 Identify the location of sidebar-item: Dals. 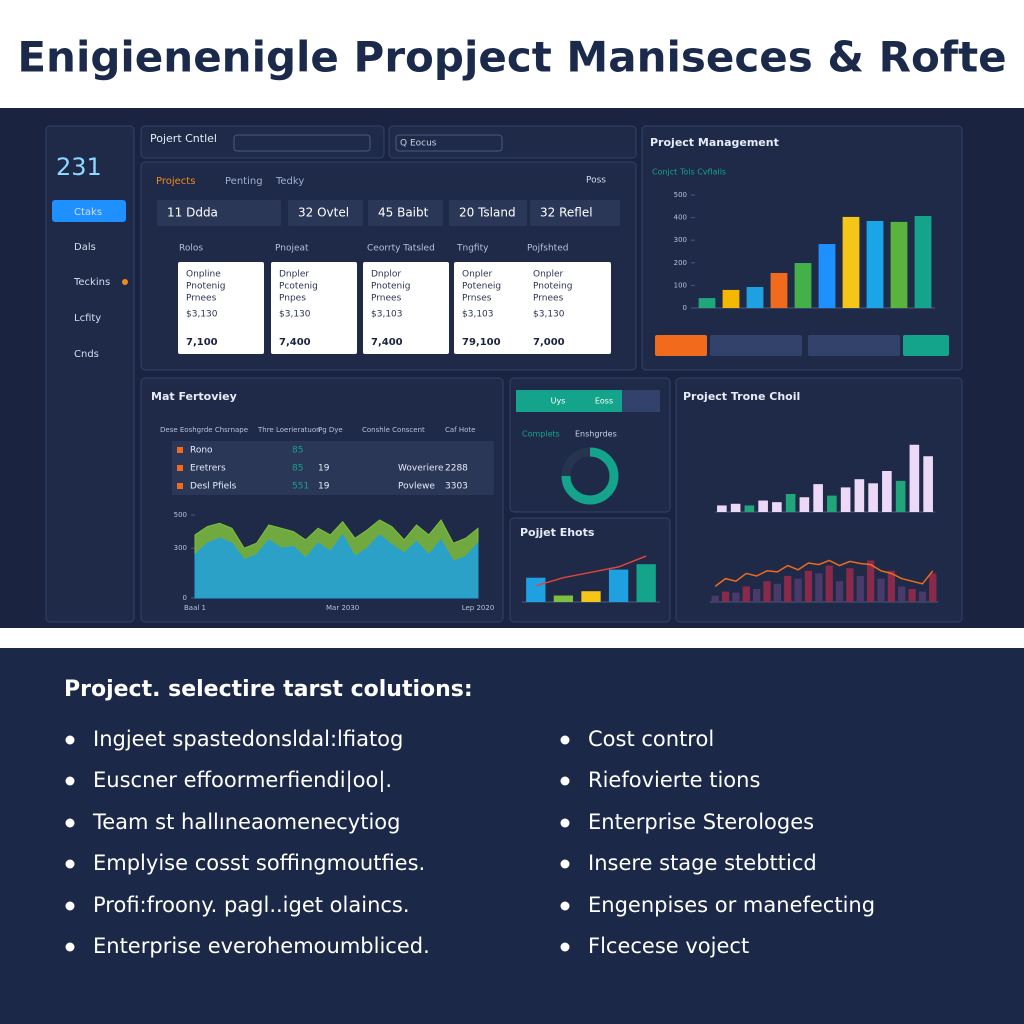
(85, 247).